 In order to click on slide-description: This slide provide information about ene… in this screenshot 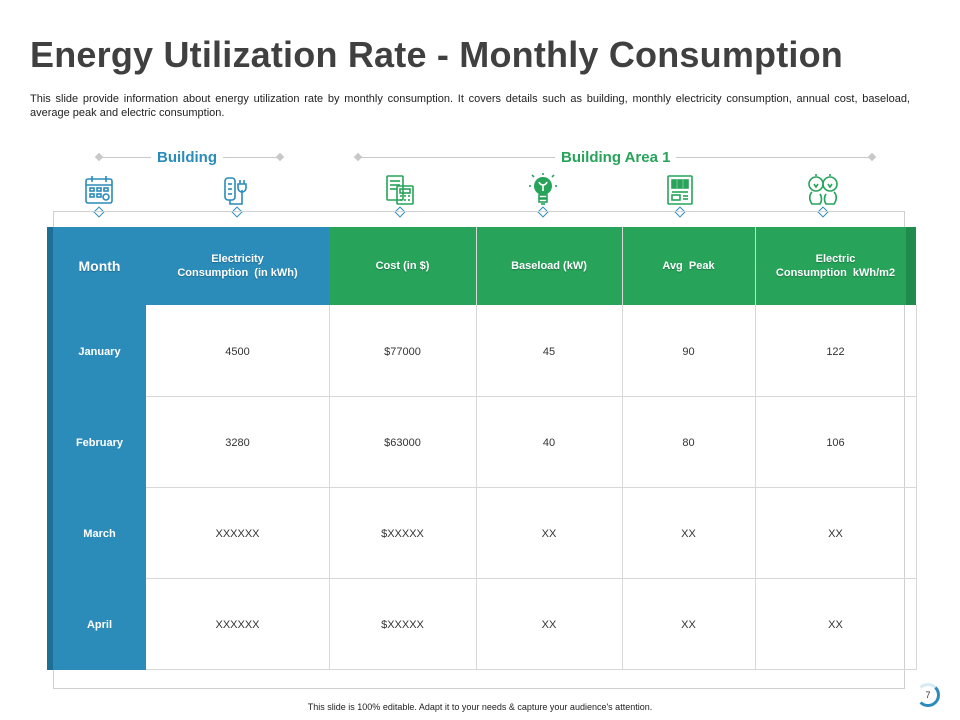, I will do `click(470, 106)`.